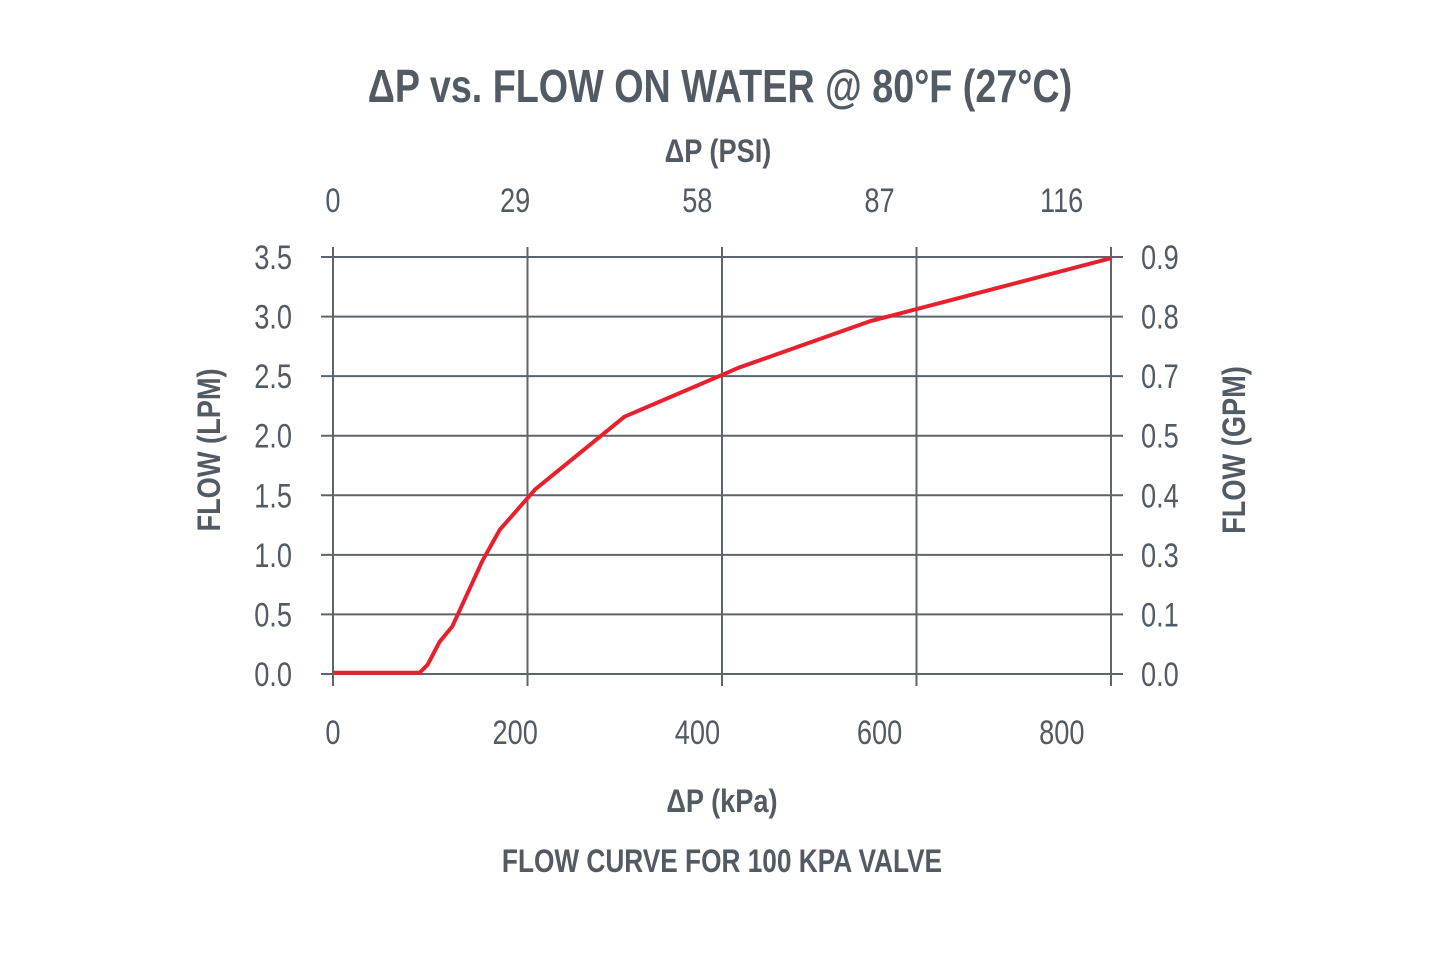 Image resolution: width=1440 pixels, height=960 pixels. I want to click on y-tick-label: 0.5, so click(273, 615).